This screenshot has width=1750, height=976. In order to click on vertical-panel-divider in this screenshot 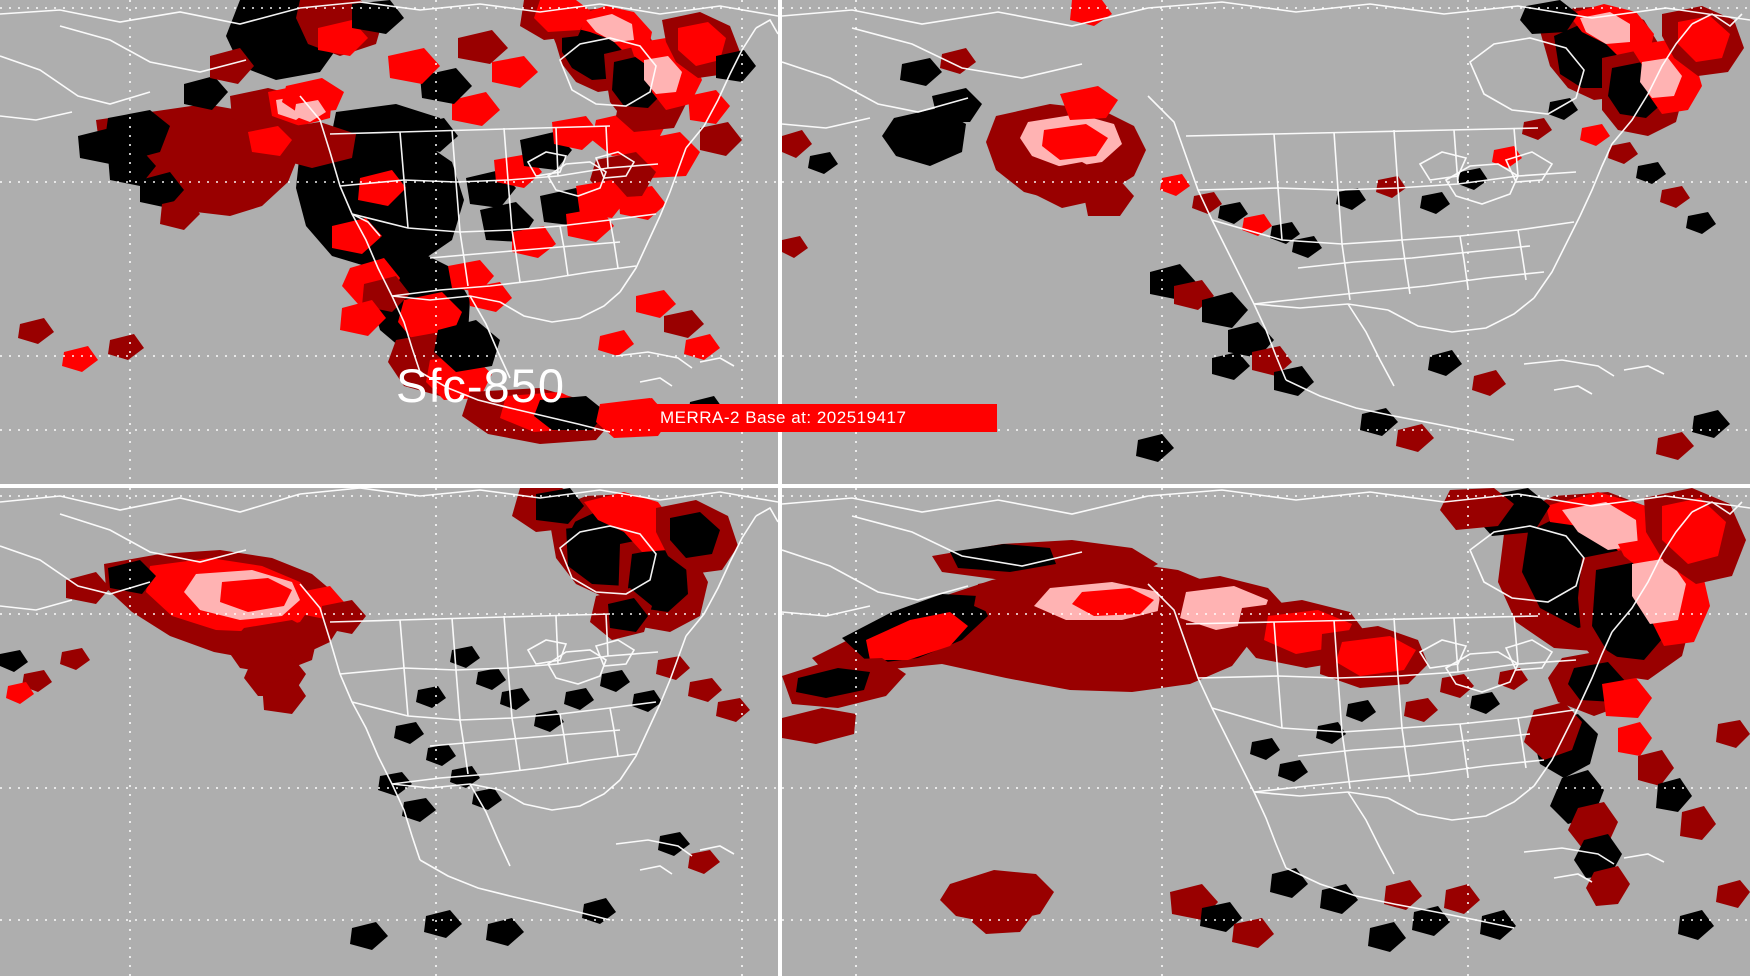, I will do `click(780, 488)`.